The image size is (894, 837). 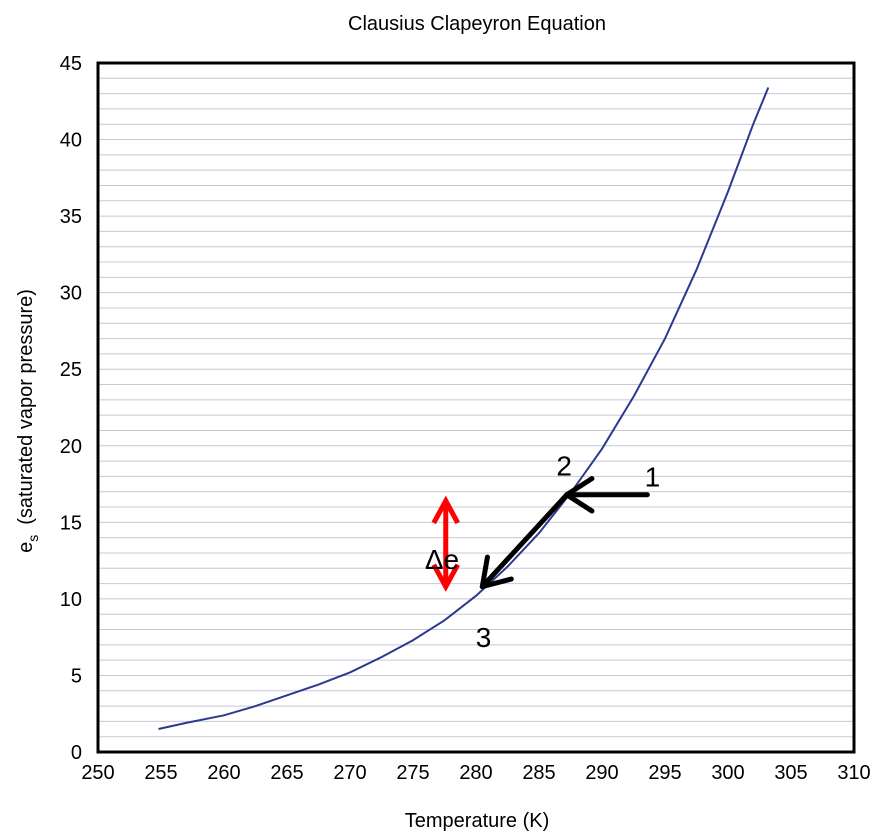 I want to click on delta-e-arrow-head-top, so click(x=445, y=510).